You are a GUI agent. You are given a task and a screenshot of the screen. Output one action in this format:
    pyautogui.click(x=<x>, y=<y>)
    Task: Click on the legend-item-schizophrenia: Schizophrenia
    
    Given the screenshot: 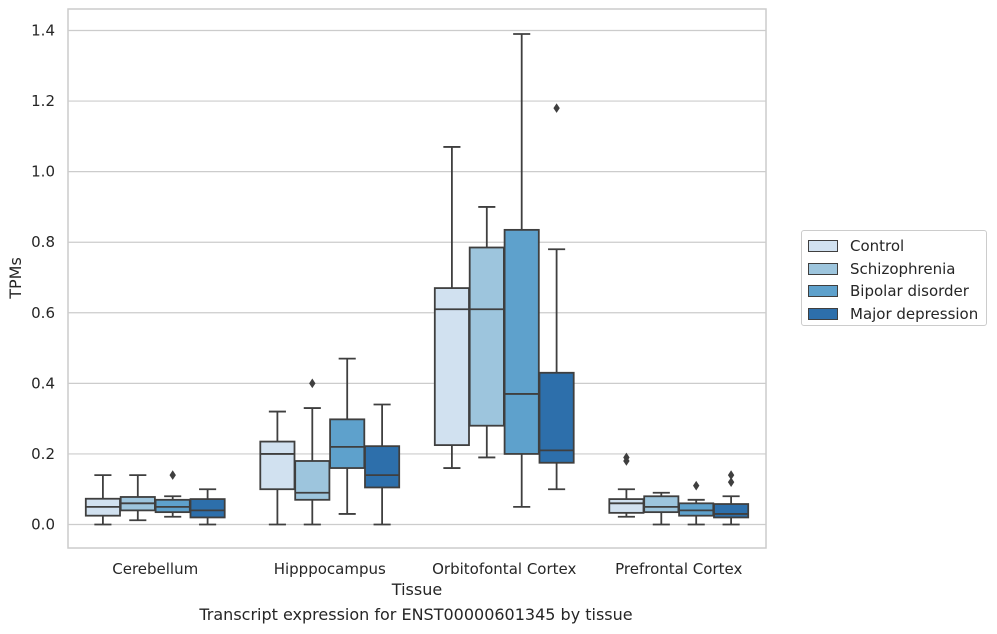 What is the action you would take?
    pyautogui.click(x=897, y=269)
    